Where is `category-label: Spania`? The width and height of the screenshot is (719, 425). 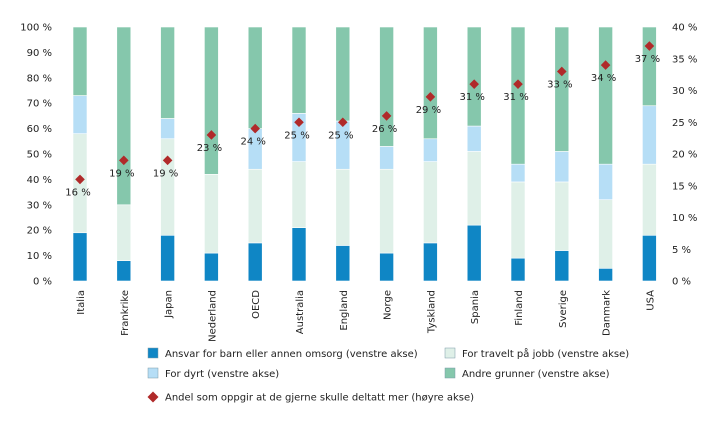
category-label: Spania is located at coordinates (475, 307).